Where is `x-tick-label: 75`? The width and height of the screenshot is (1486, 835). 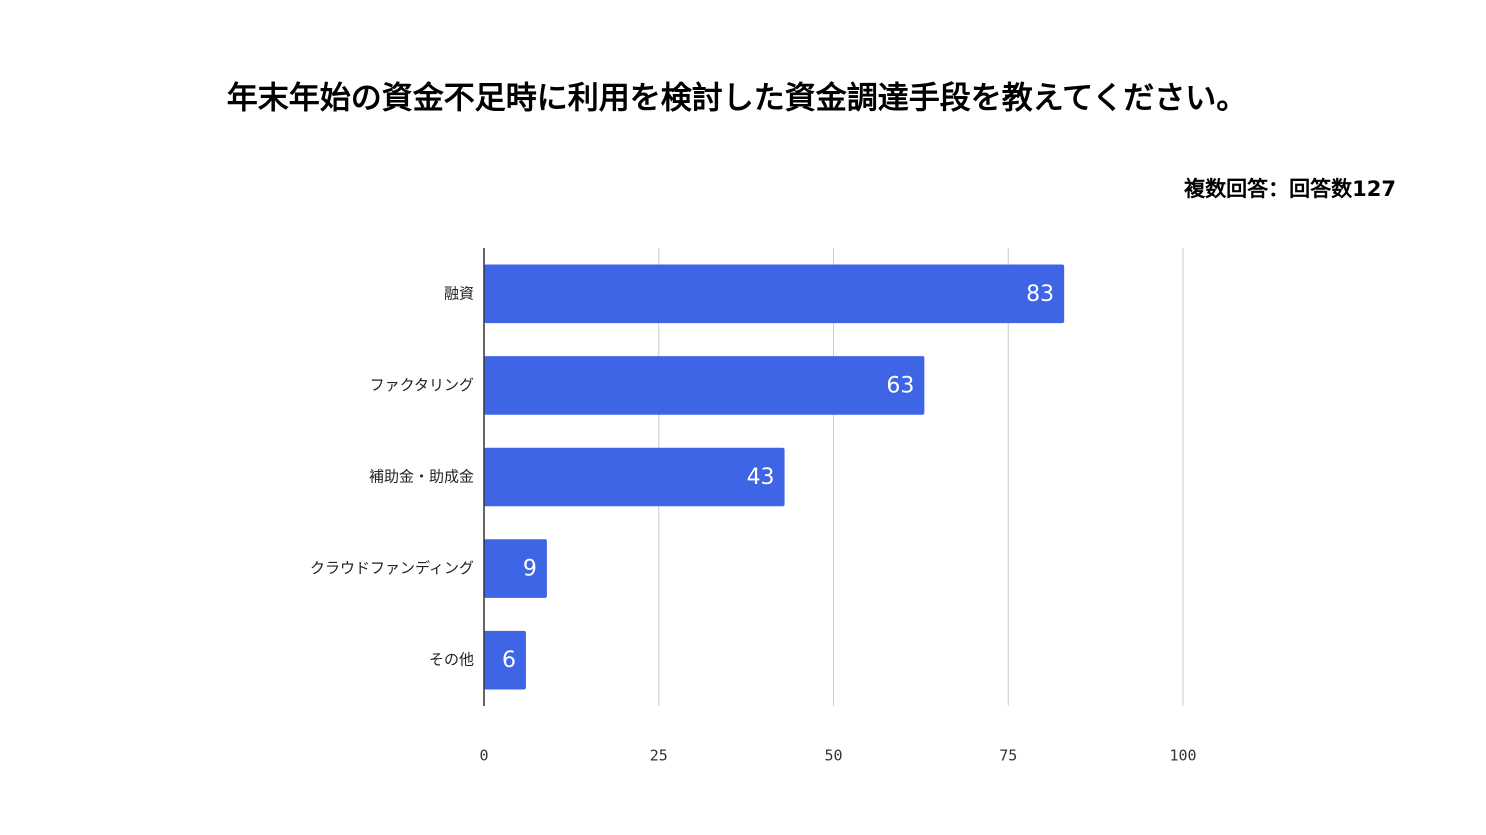 x-tick-label: 75 is located at coordinates (1008, 756).